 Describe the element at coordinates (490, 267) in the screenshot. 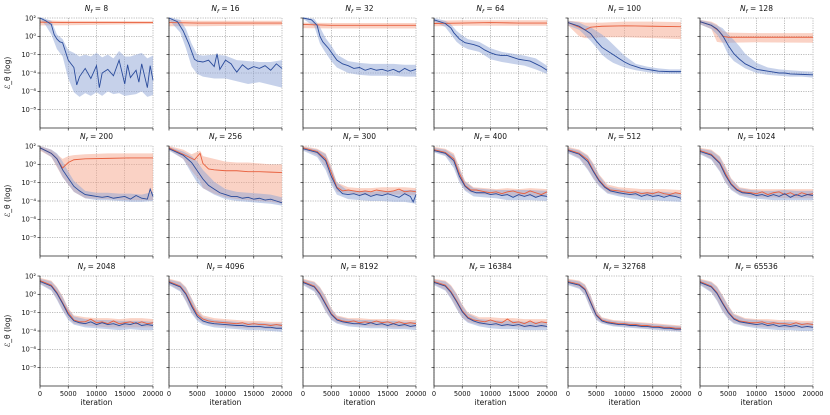

I see `panel-title: Nf = 16384` at that location.